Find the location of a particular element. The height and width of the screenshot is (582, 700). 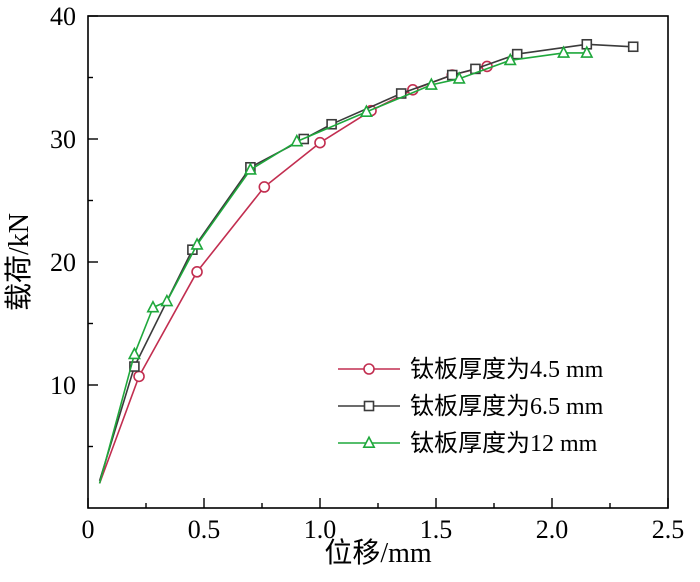

x-tick-label: 0 is located at coordinates (88, 529).